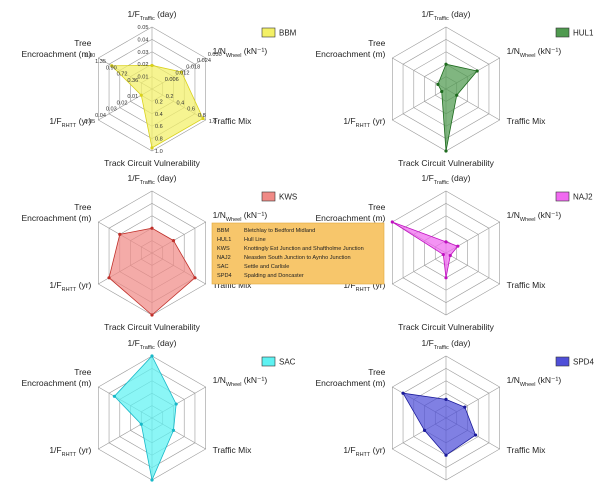 This screenshot has width=615, height=484. I want to click on key-code: NAJ2, so click(224, 258).